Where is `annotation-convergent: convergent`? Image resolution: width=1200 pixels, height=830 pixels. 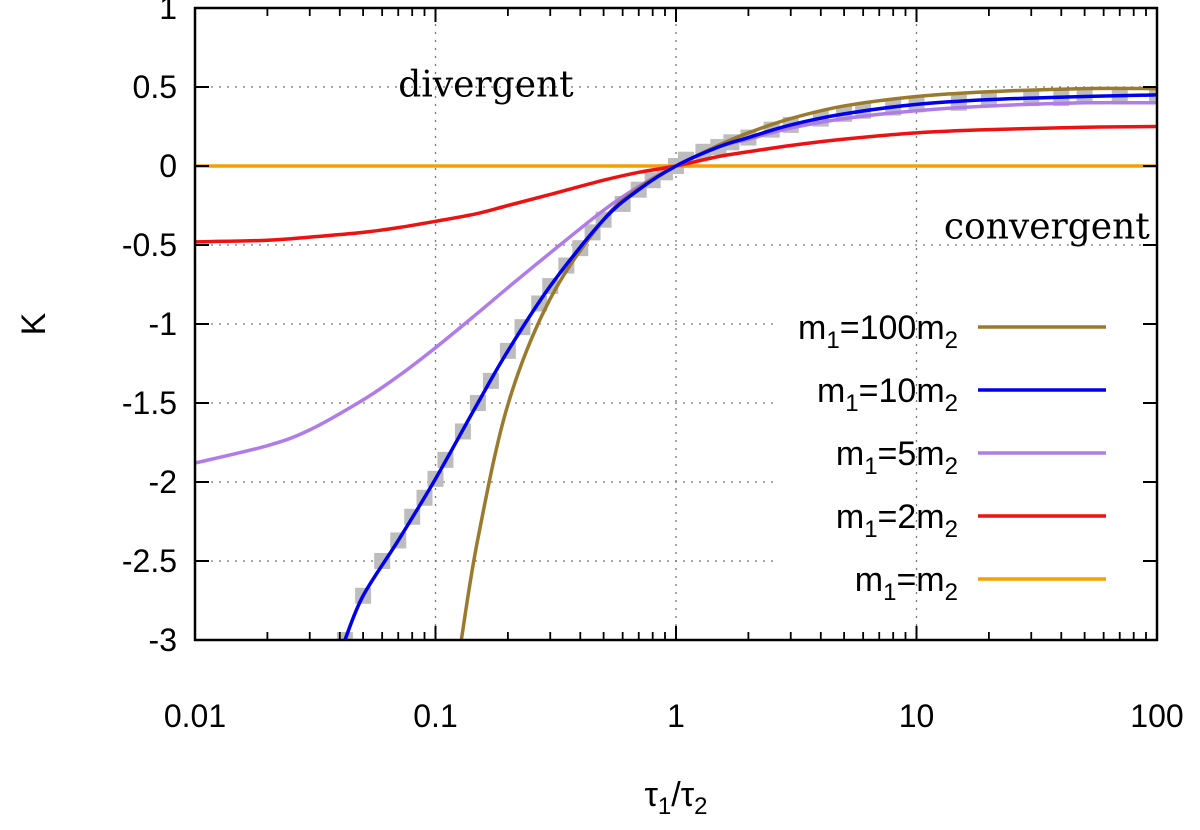 annotation-convergent: convergent is located at coordinates (1047, 227).